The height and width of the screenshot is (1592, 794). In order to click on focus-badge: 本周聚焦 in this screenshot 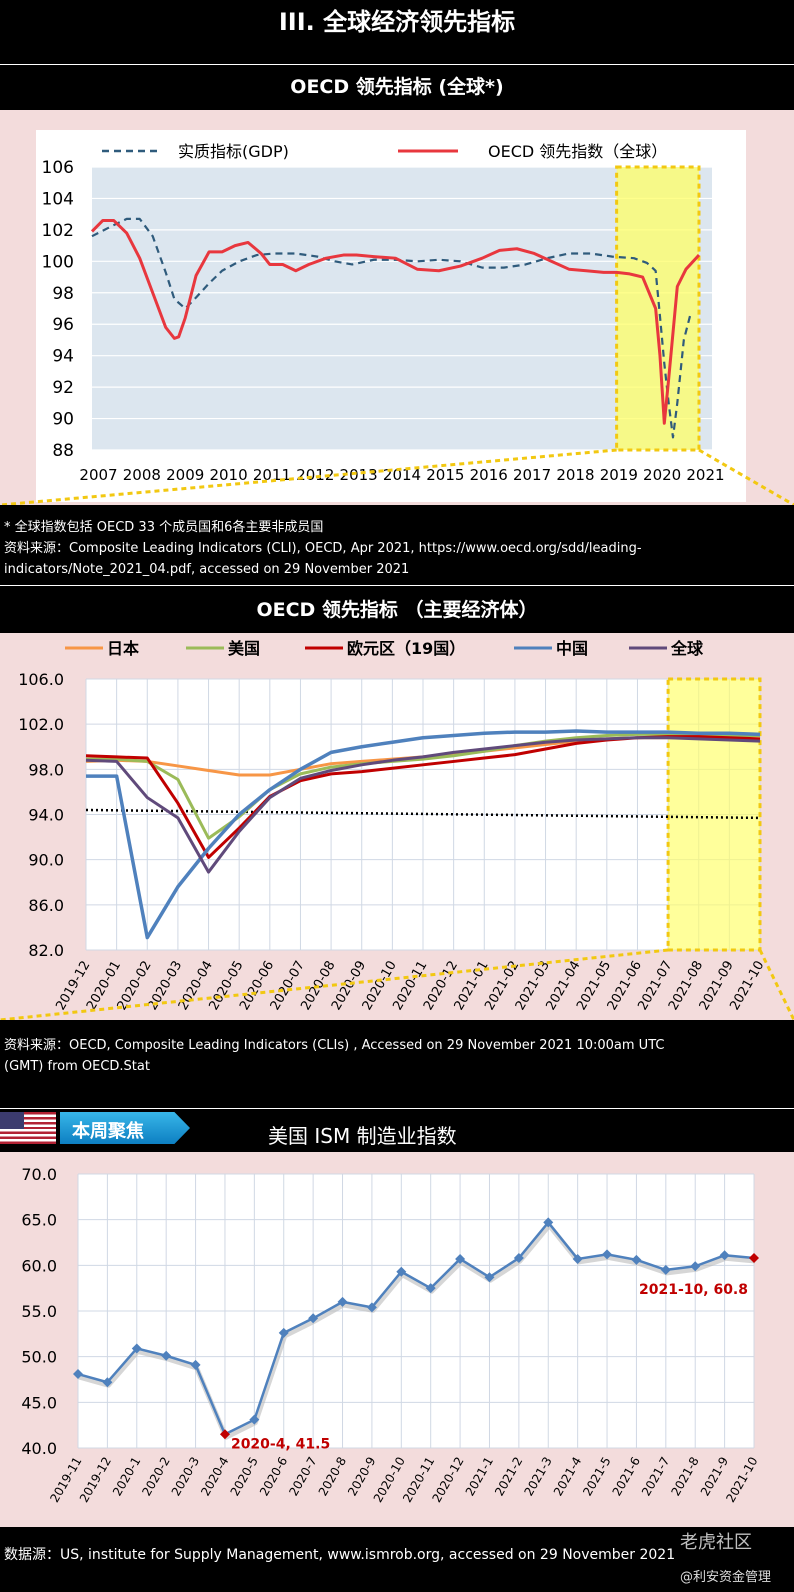, I will do `click(125, 1128)`.